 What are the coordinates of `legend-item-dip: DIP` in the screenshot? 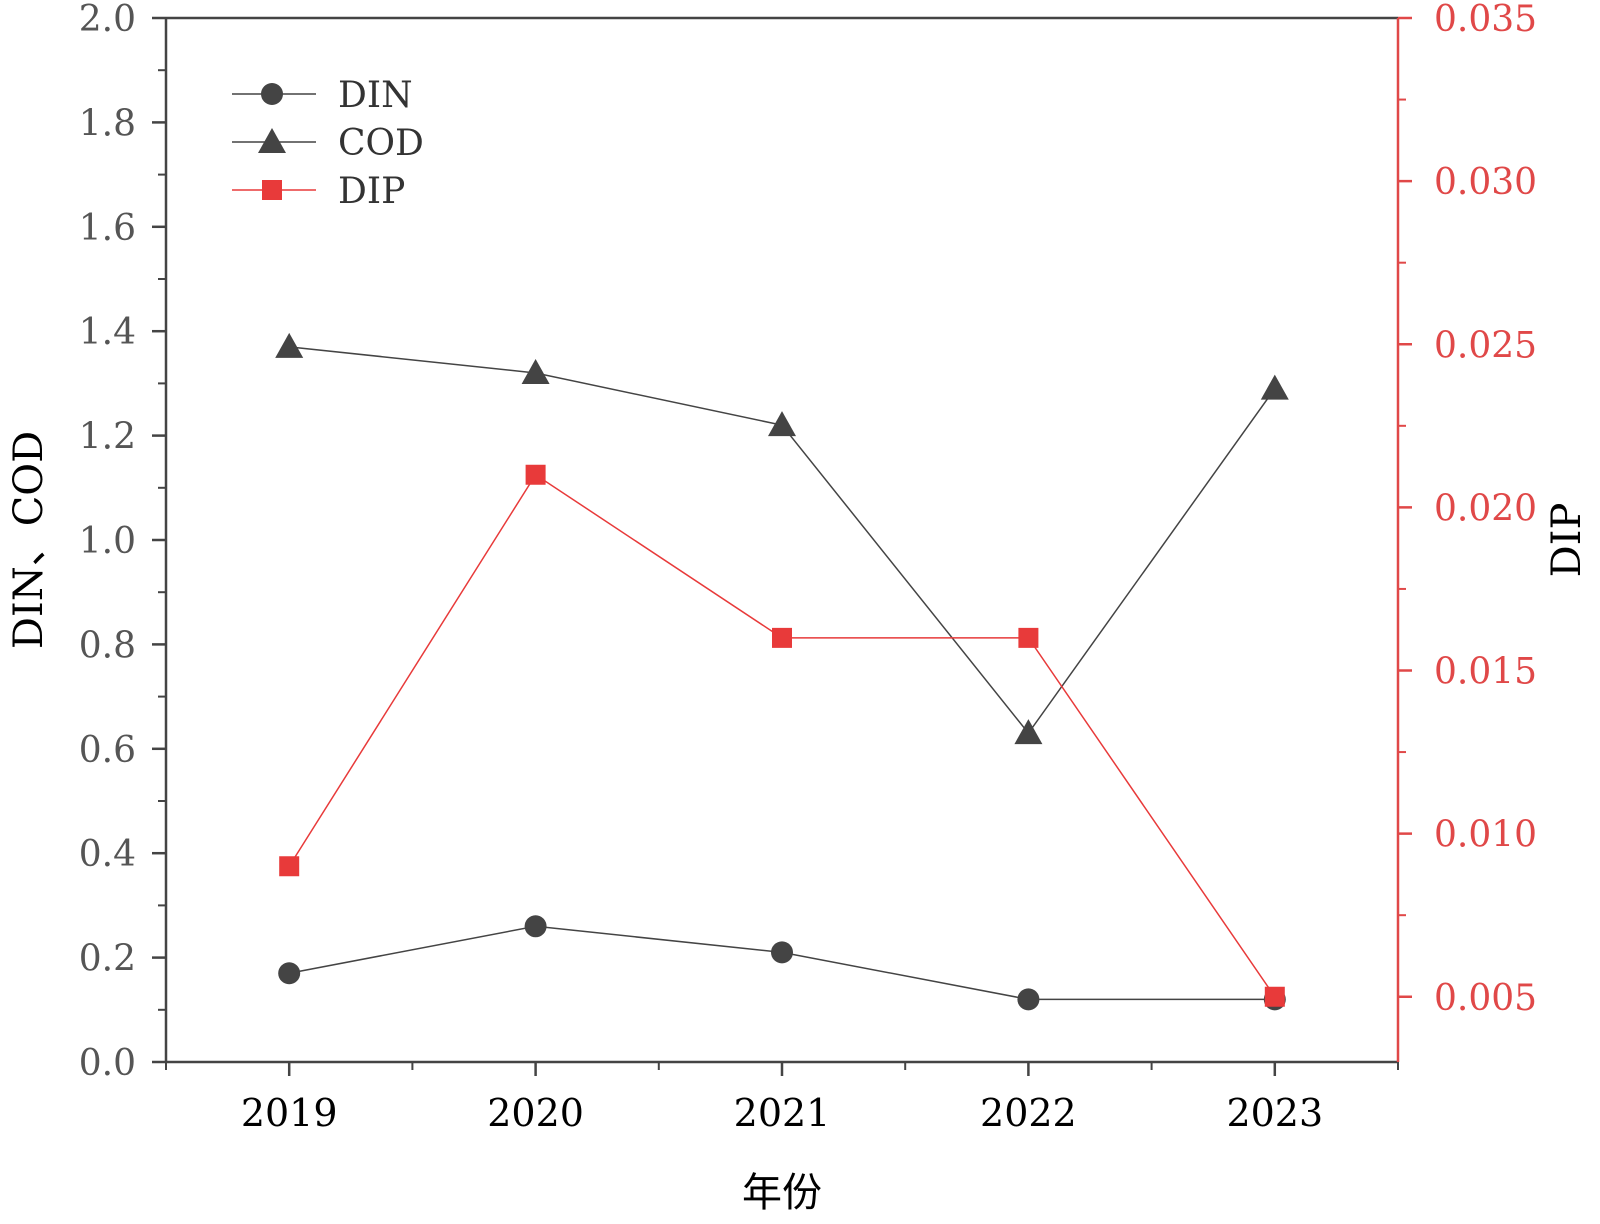 It's located at (318, 191).